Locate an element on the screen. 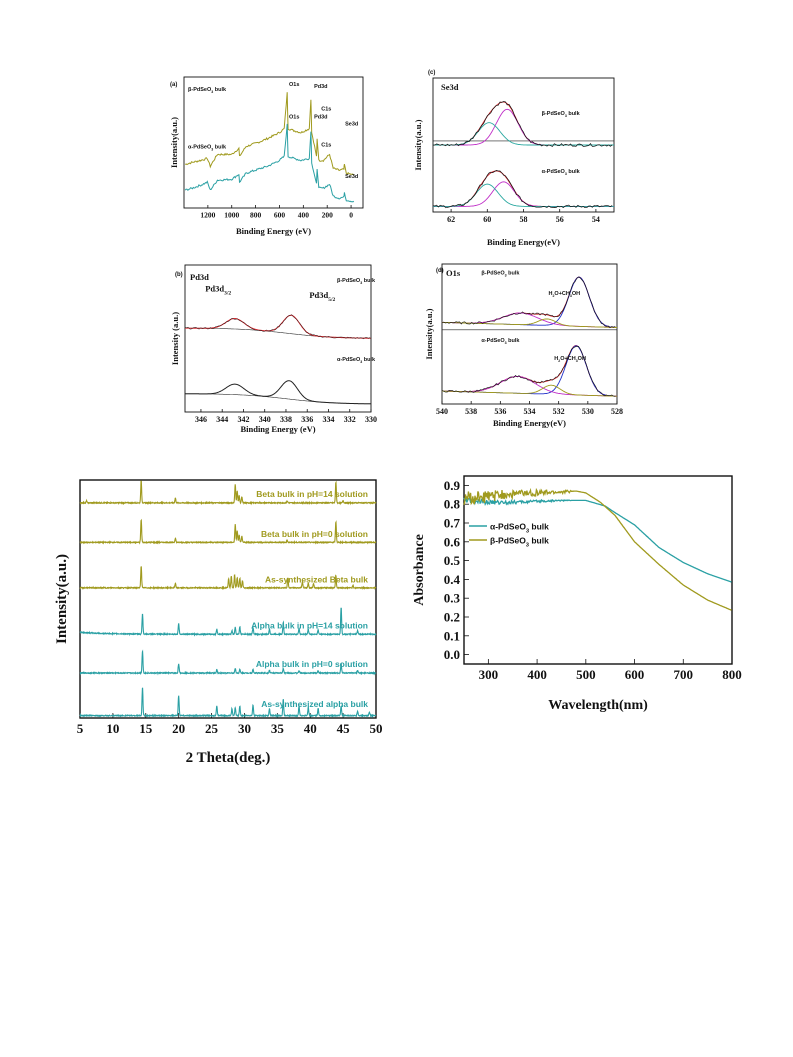  annotation: Se3d is located at coordinates (351, 177).